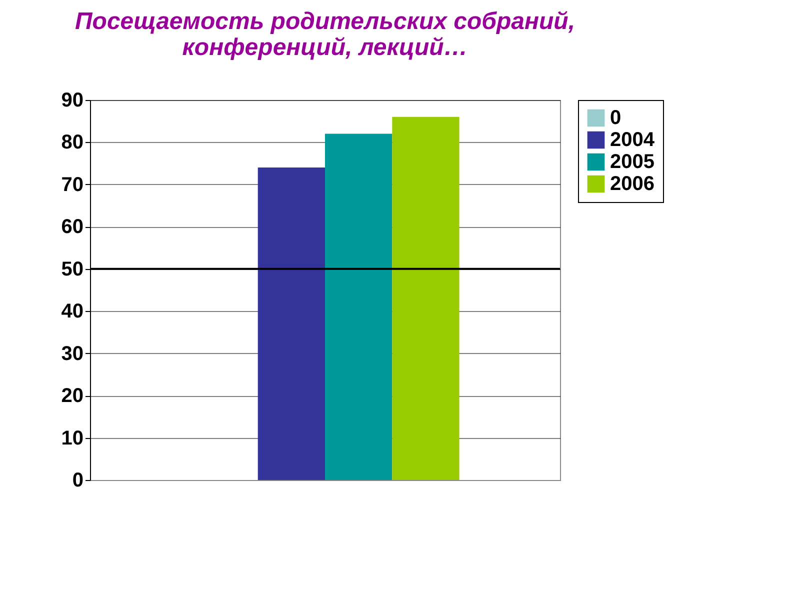 This screenshot has height=600, width=800. Describe the element at coordinates (72, 185) in the screenshot. I see `y-tick-label: 70` at that location.